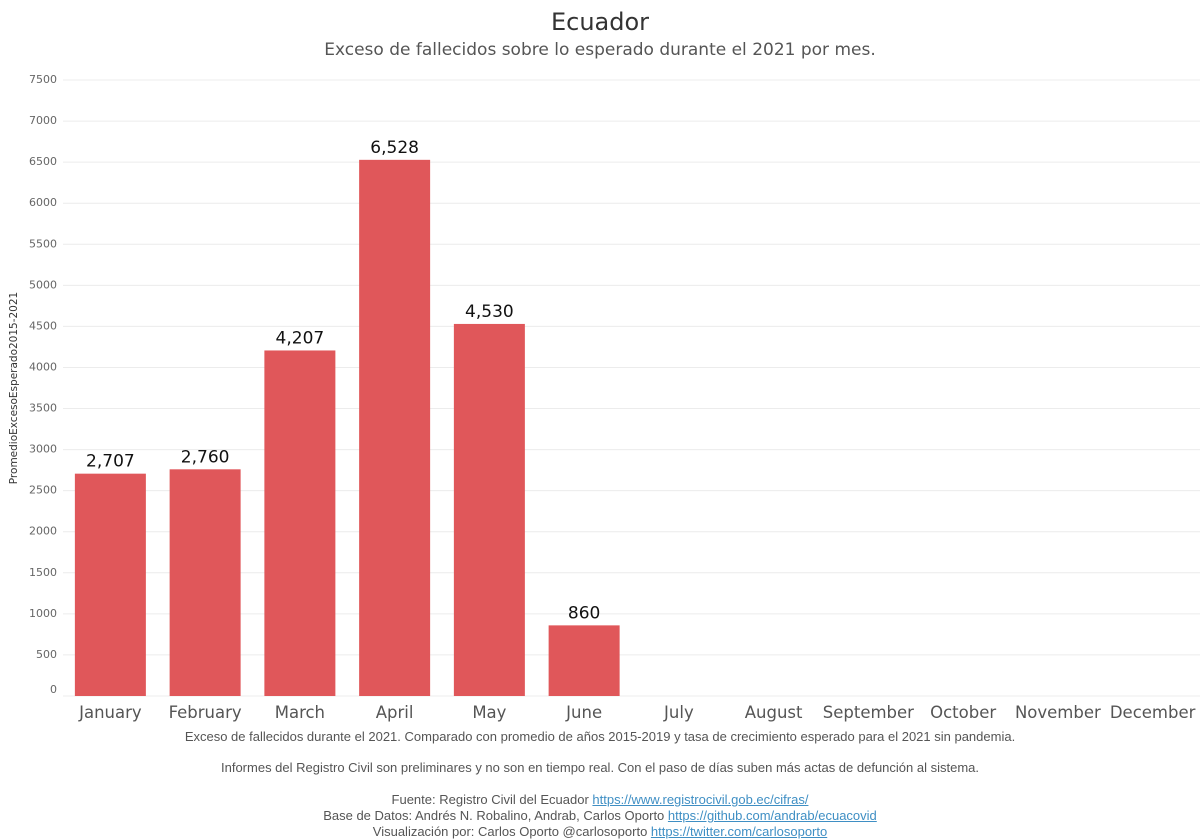 The width and height of the screenshot is (1200, 840). Describe the element at coordinates (43, 613) in the screenshot. I see `y-tick-label: 1000` at that location.